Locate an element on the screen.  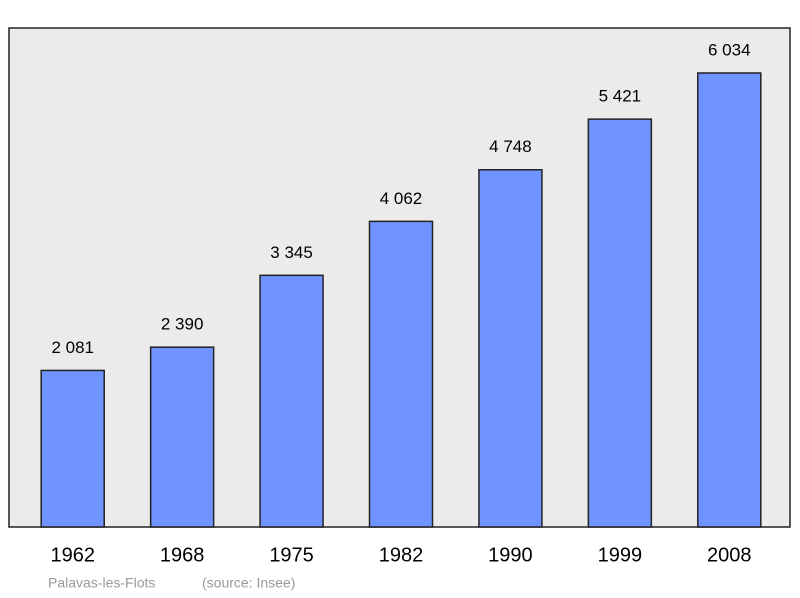
value-label: 4 748 is located at coordinates (510, 146).